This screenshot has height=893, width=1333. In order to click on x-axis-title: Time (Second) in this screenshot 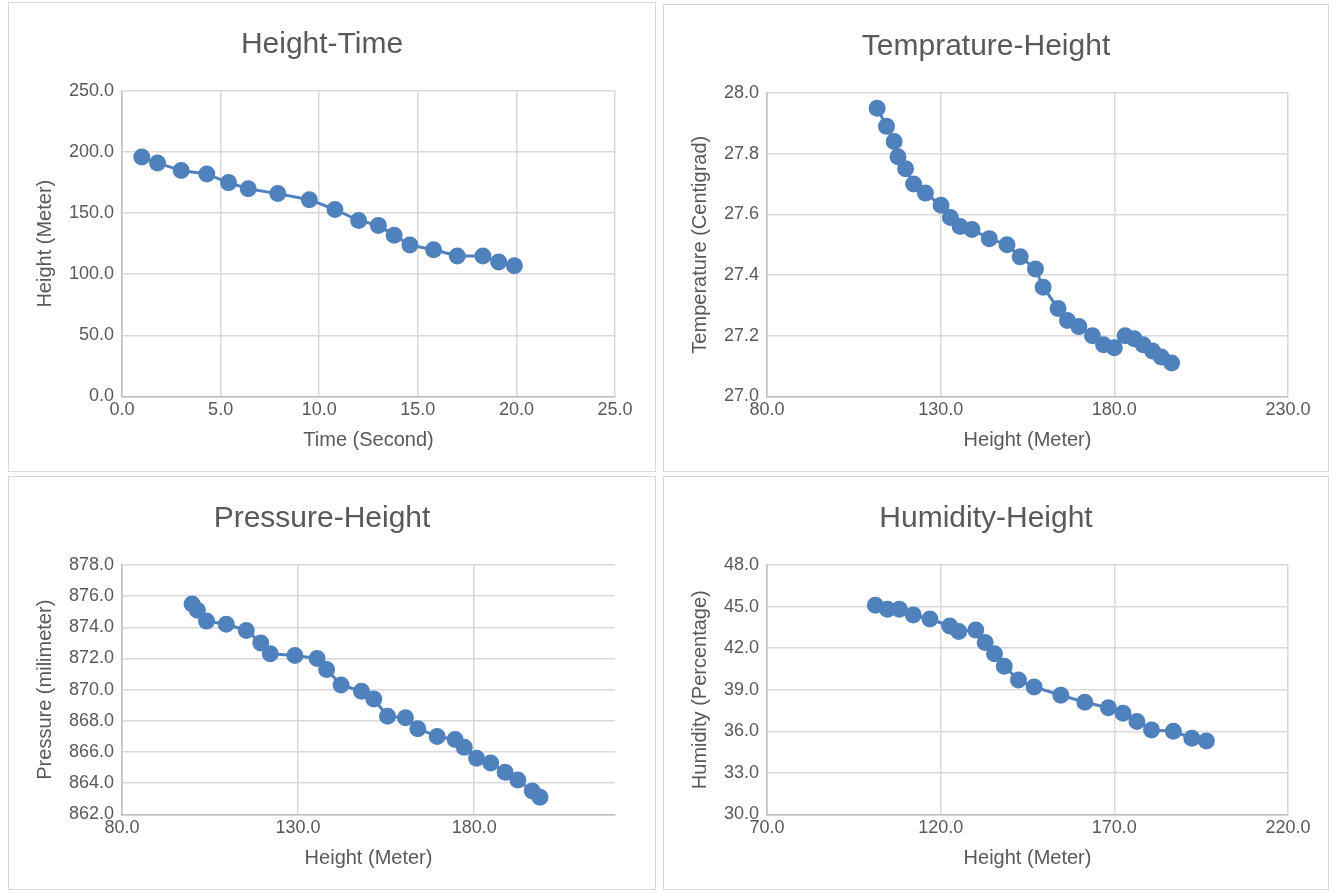, I will do `click(368, 438)`.